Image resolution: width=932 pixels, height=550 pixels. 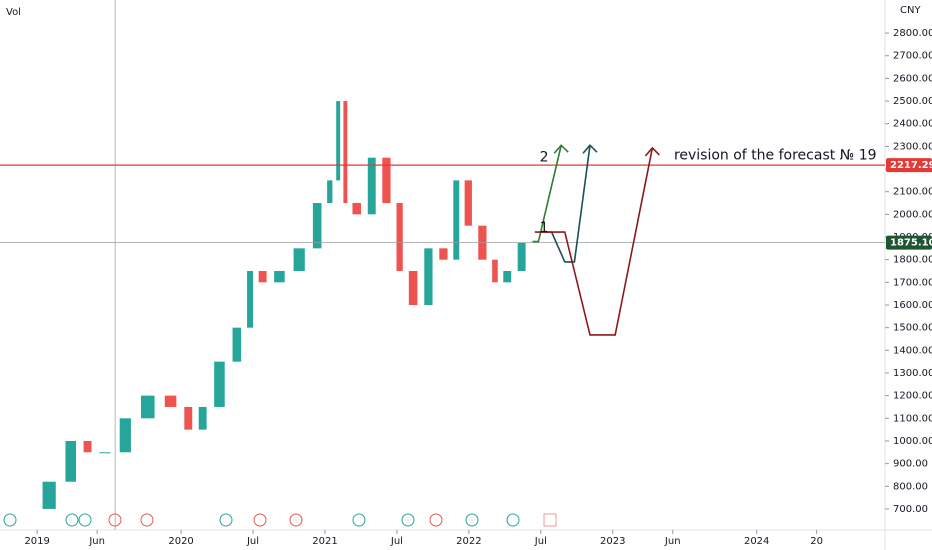 I want to click on currency-label: CNY, so click(x=910, y=10).